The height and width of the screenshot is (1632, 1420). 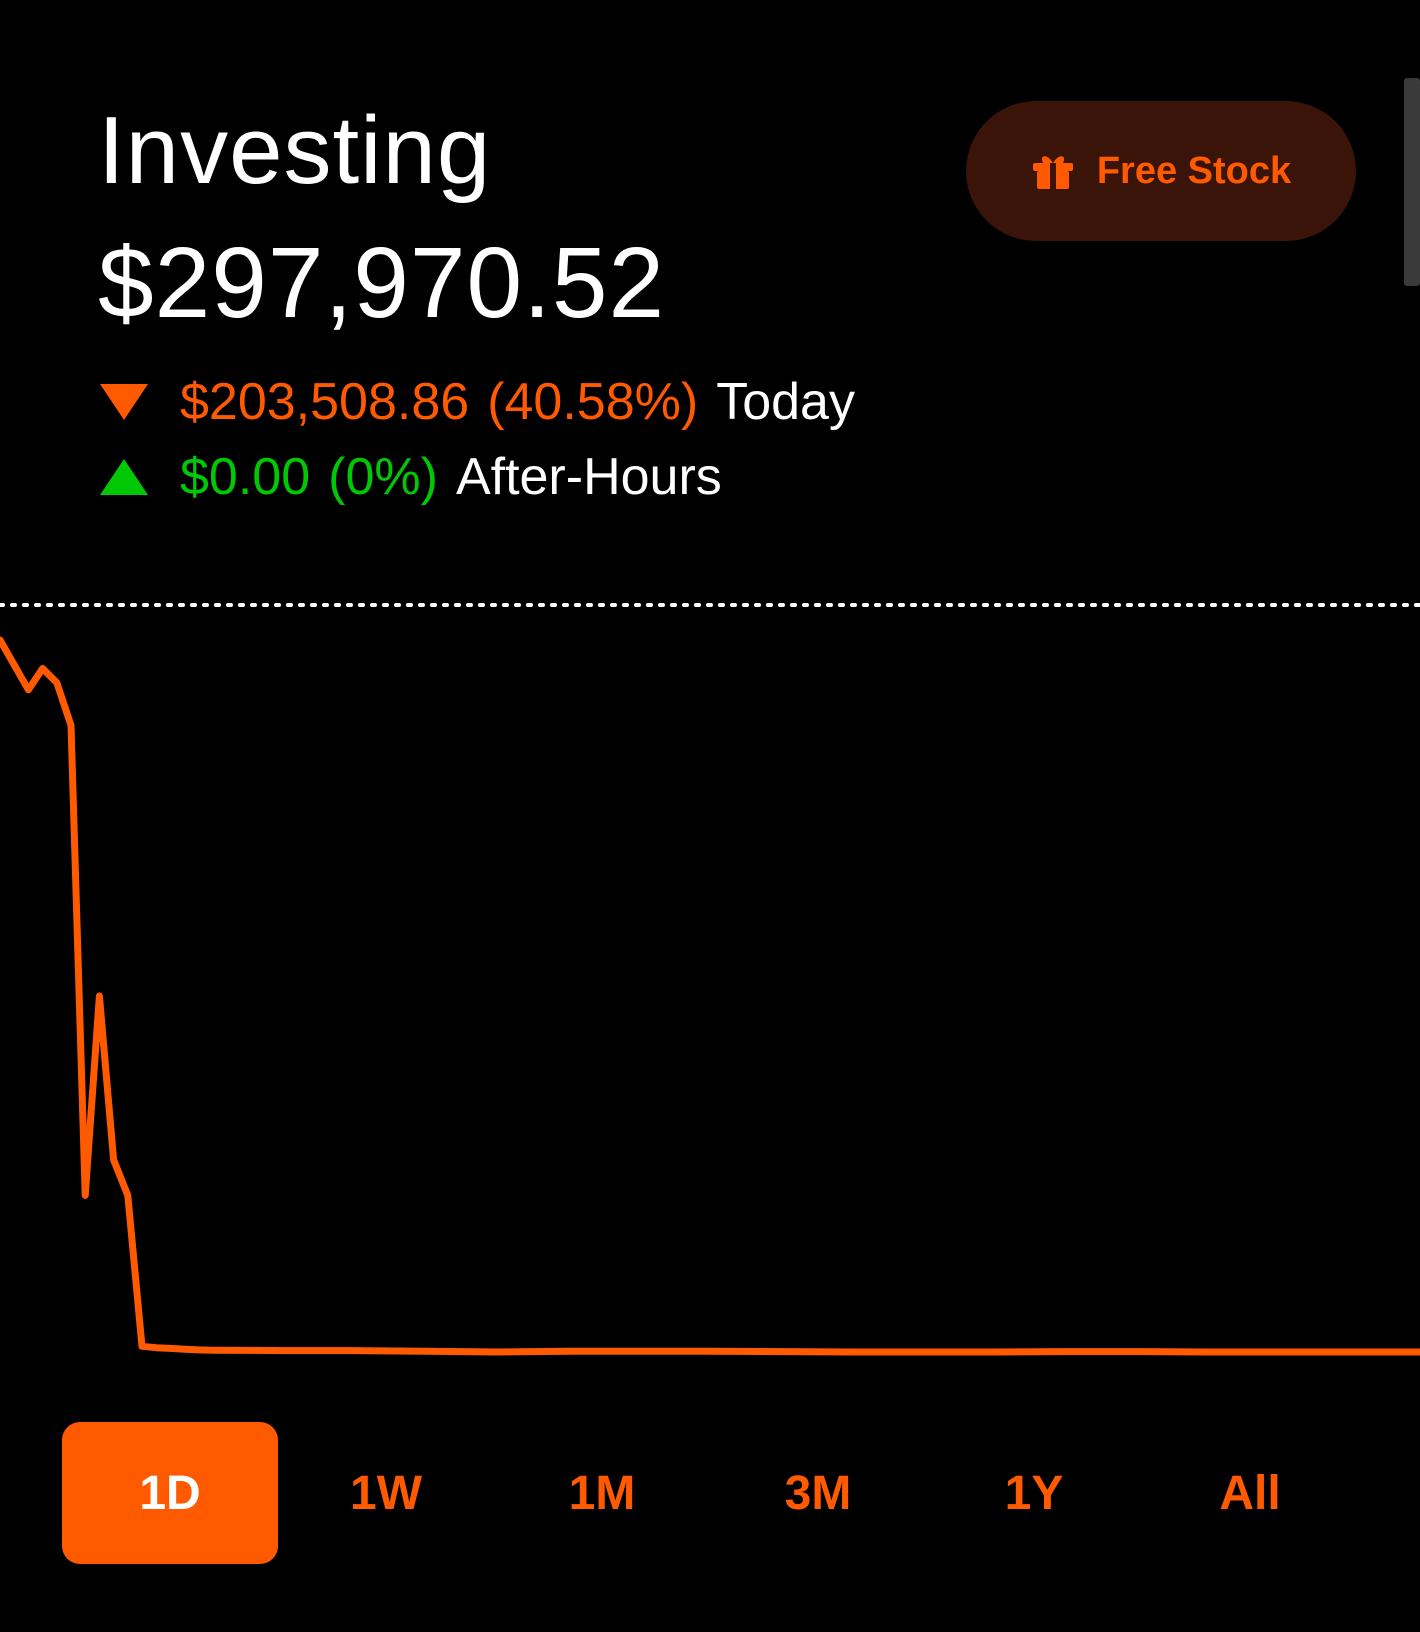 What do you see at coordinates (785, 402) in the screenshot?
I see `today-change-label: Today` at bounding box center [785, 402].